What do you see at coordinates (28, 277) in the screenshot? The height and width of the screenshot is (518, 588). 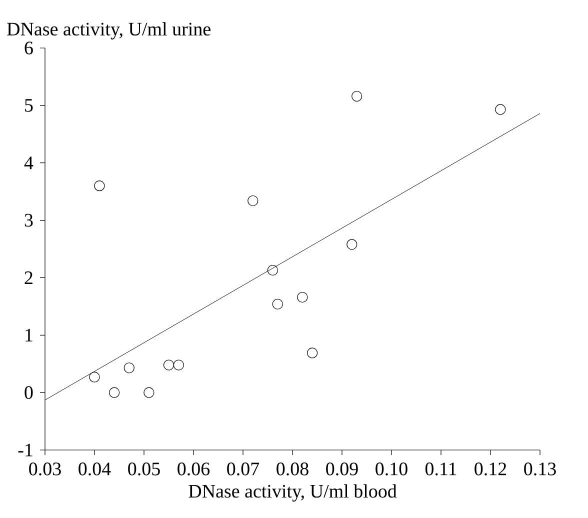 I see `y-tick-label: 2` at bounding box center [28, 277].